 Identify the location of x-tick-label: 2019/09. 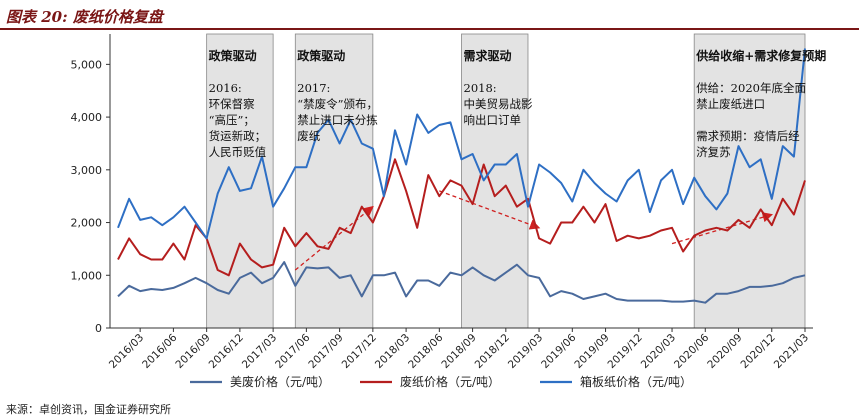
(591, 351).